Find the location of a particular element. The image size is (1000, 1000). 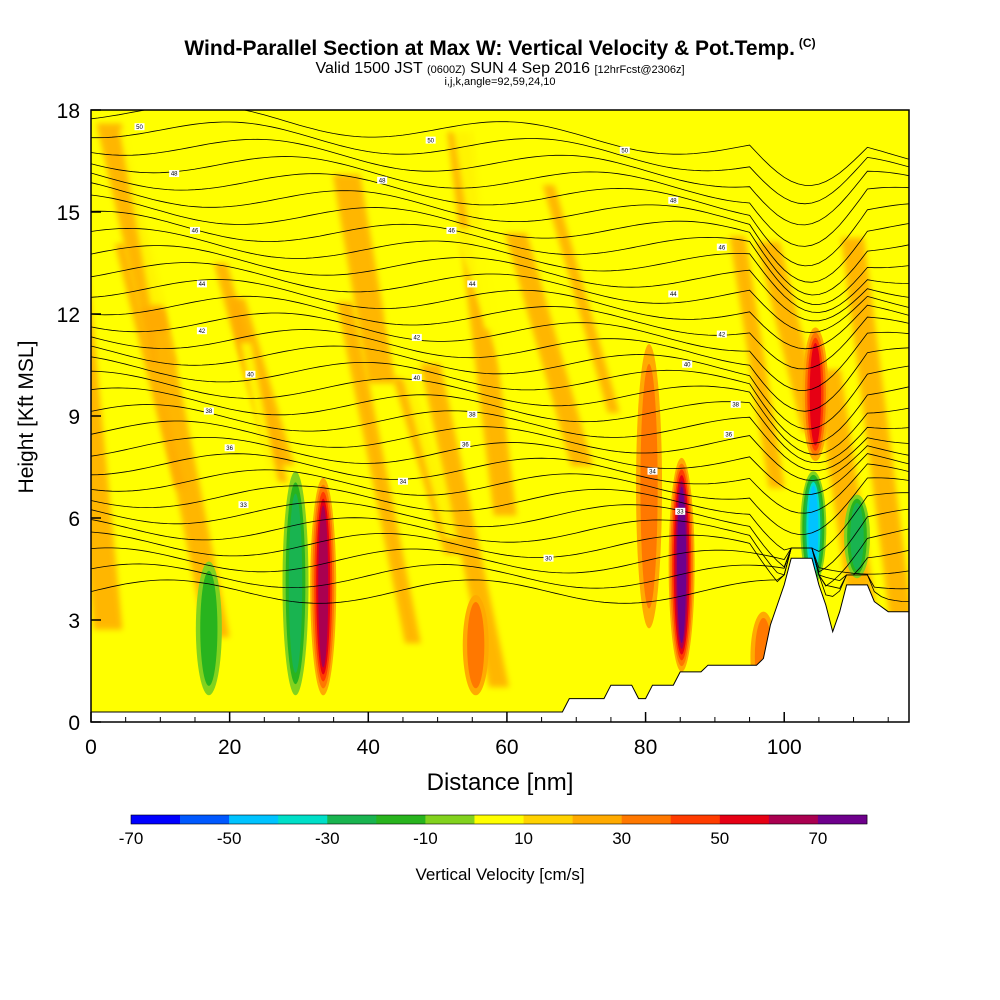

y-tick-label: 12 is located at coordinates (68, 315).